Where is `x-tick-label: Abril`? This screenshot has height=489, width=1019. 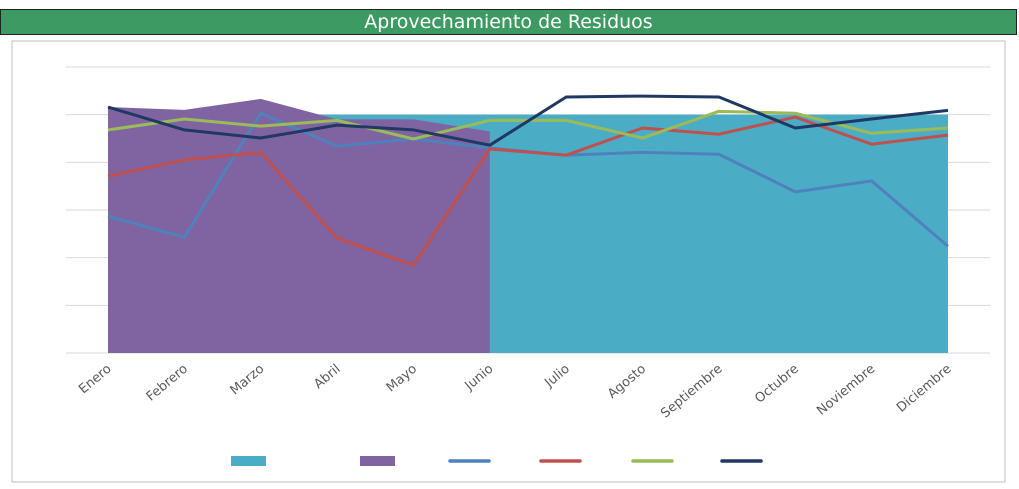 x-tick-label: Abril is located at coordinates (327, 377).